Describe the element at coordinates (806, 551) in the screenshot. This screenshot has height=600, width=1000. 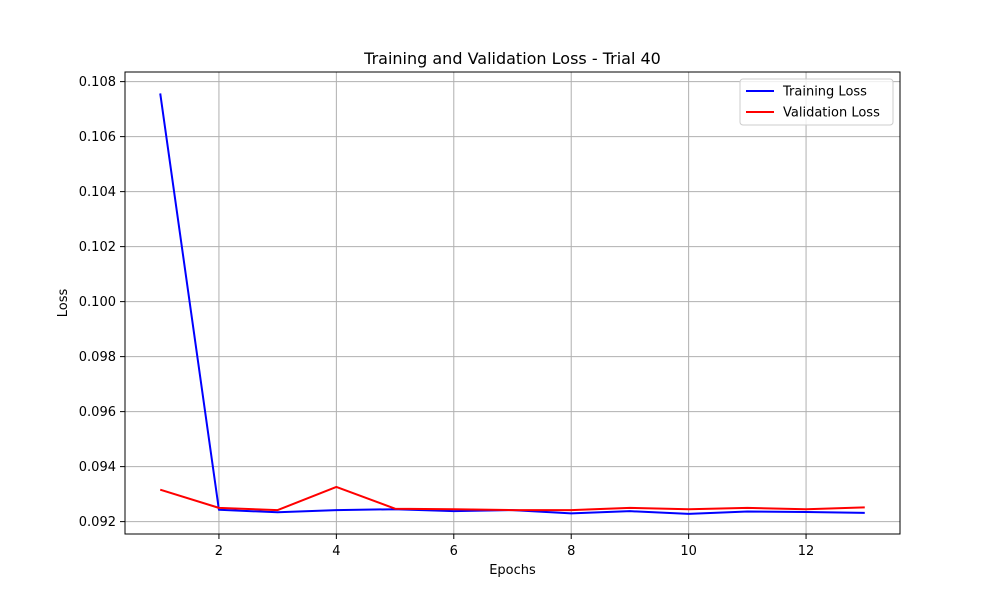
I see `x-tick-label: 12` at that location.